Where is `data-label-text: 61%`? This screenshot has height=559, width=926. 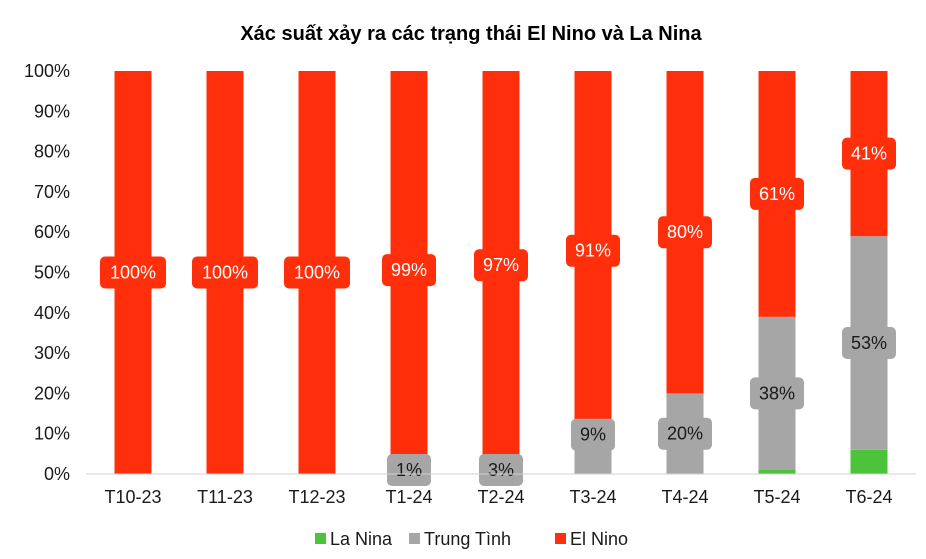 data-label-text: 61% is located at coordinates (777, 194).